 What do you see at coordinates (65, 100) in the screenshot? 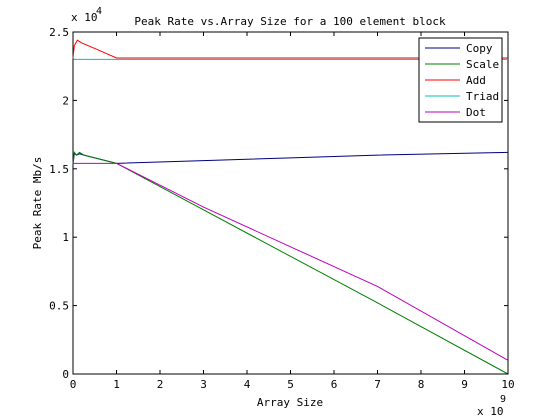
I see `y-tick-label: 2` at bounding box center [65, 100].